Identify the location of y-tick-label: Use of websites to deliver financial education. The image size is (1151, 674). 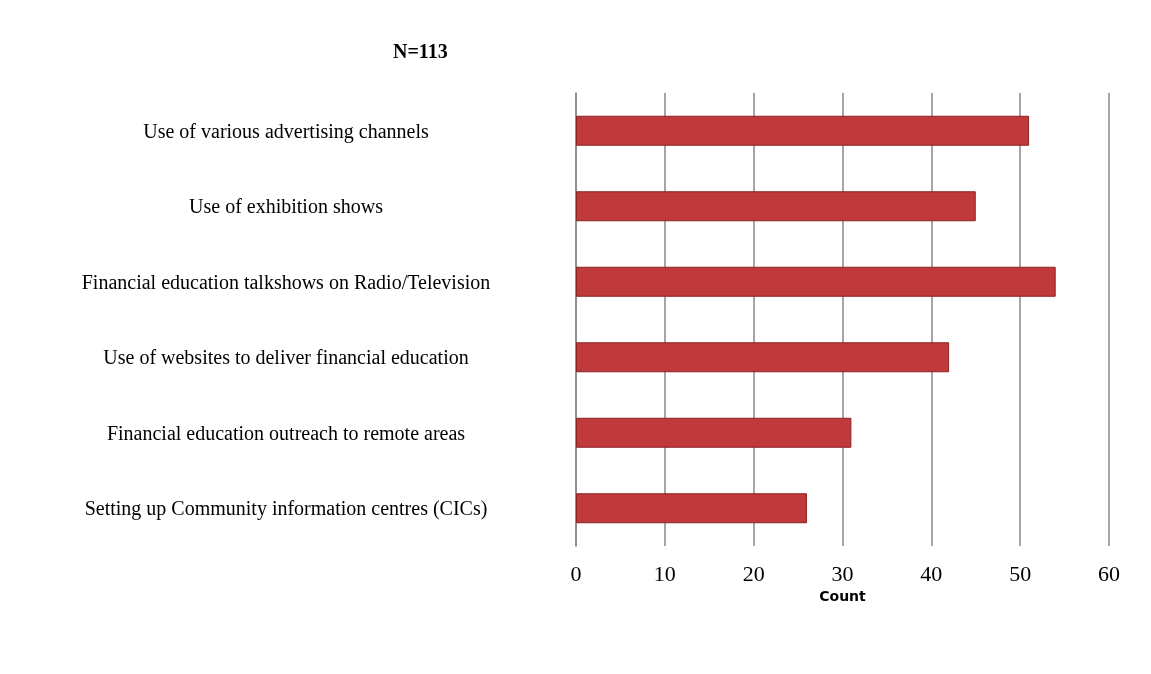
(286, 357).